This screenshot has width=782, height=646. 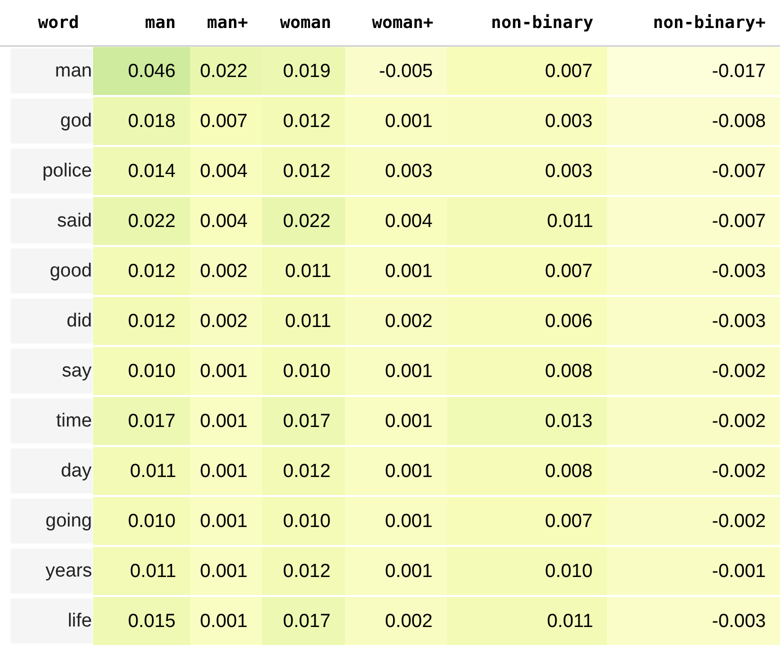 What do you see at coordinates (152, 121) in the screenshot?
I see `data-label: 0.018` at bounding box center [152, 121].